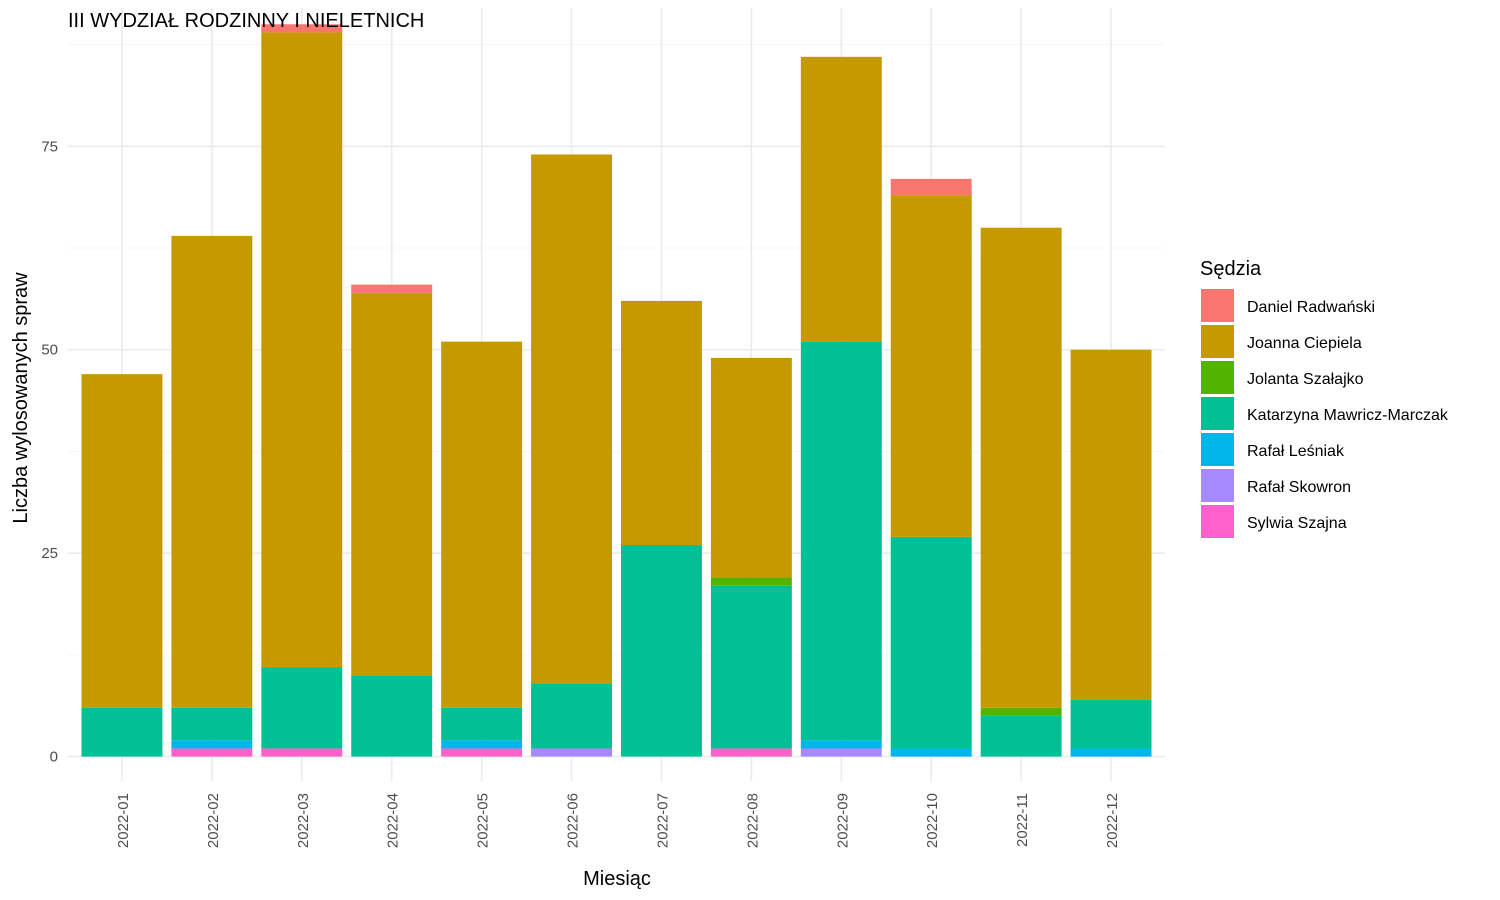  Describe the element at coordinates (483, 820) in the screenshot. I see `x-tick-label: 2022-05` at that location.